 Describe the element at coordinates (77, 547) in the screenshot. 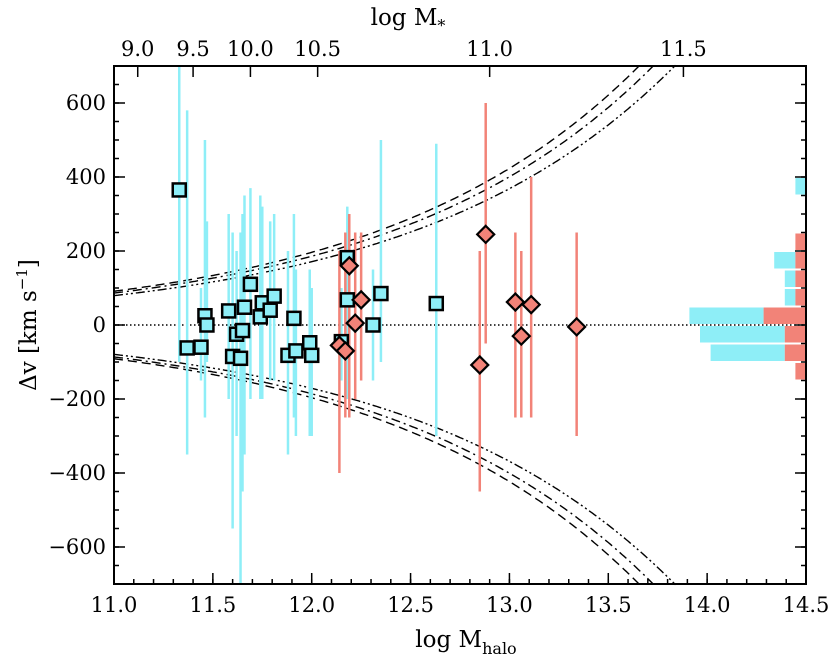

I see `y-tick-label-0: −600` at that location.